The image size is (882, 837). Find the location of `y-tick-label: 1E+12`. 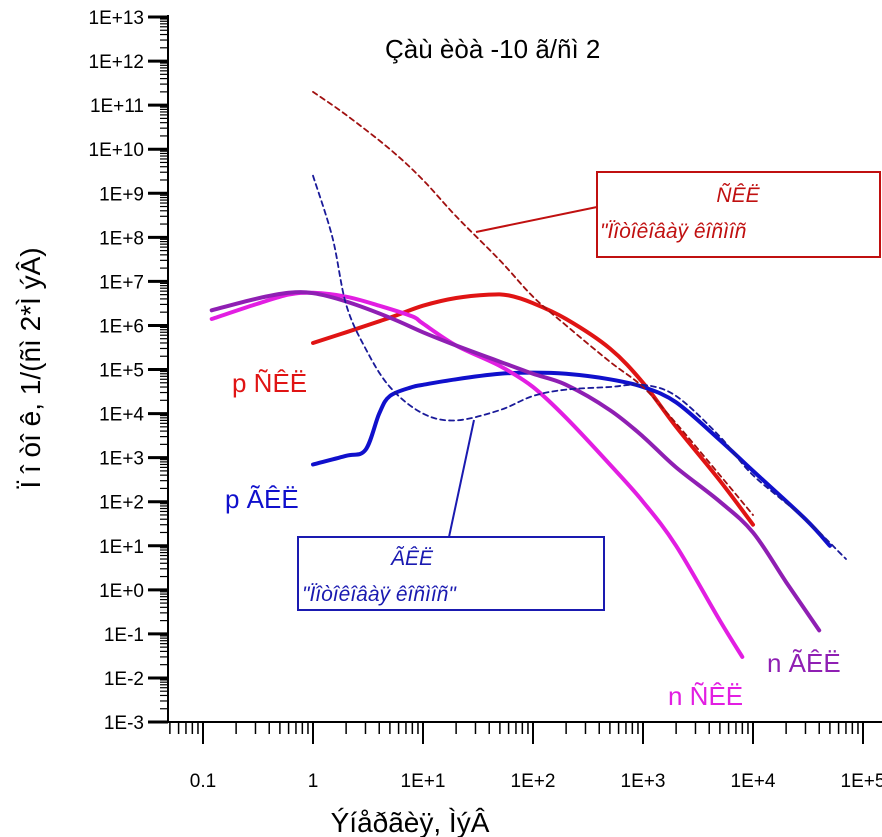

y-tick-label: 1E+12 is located at coordinates (116, 62).